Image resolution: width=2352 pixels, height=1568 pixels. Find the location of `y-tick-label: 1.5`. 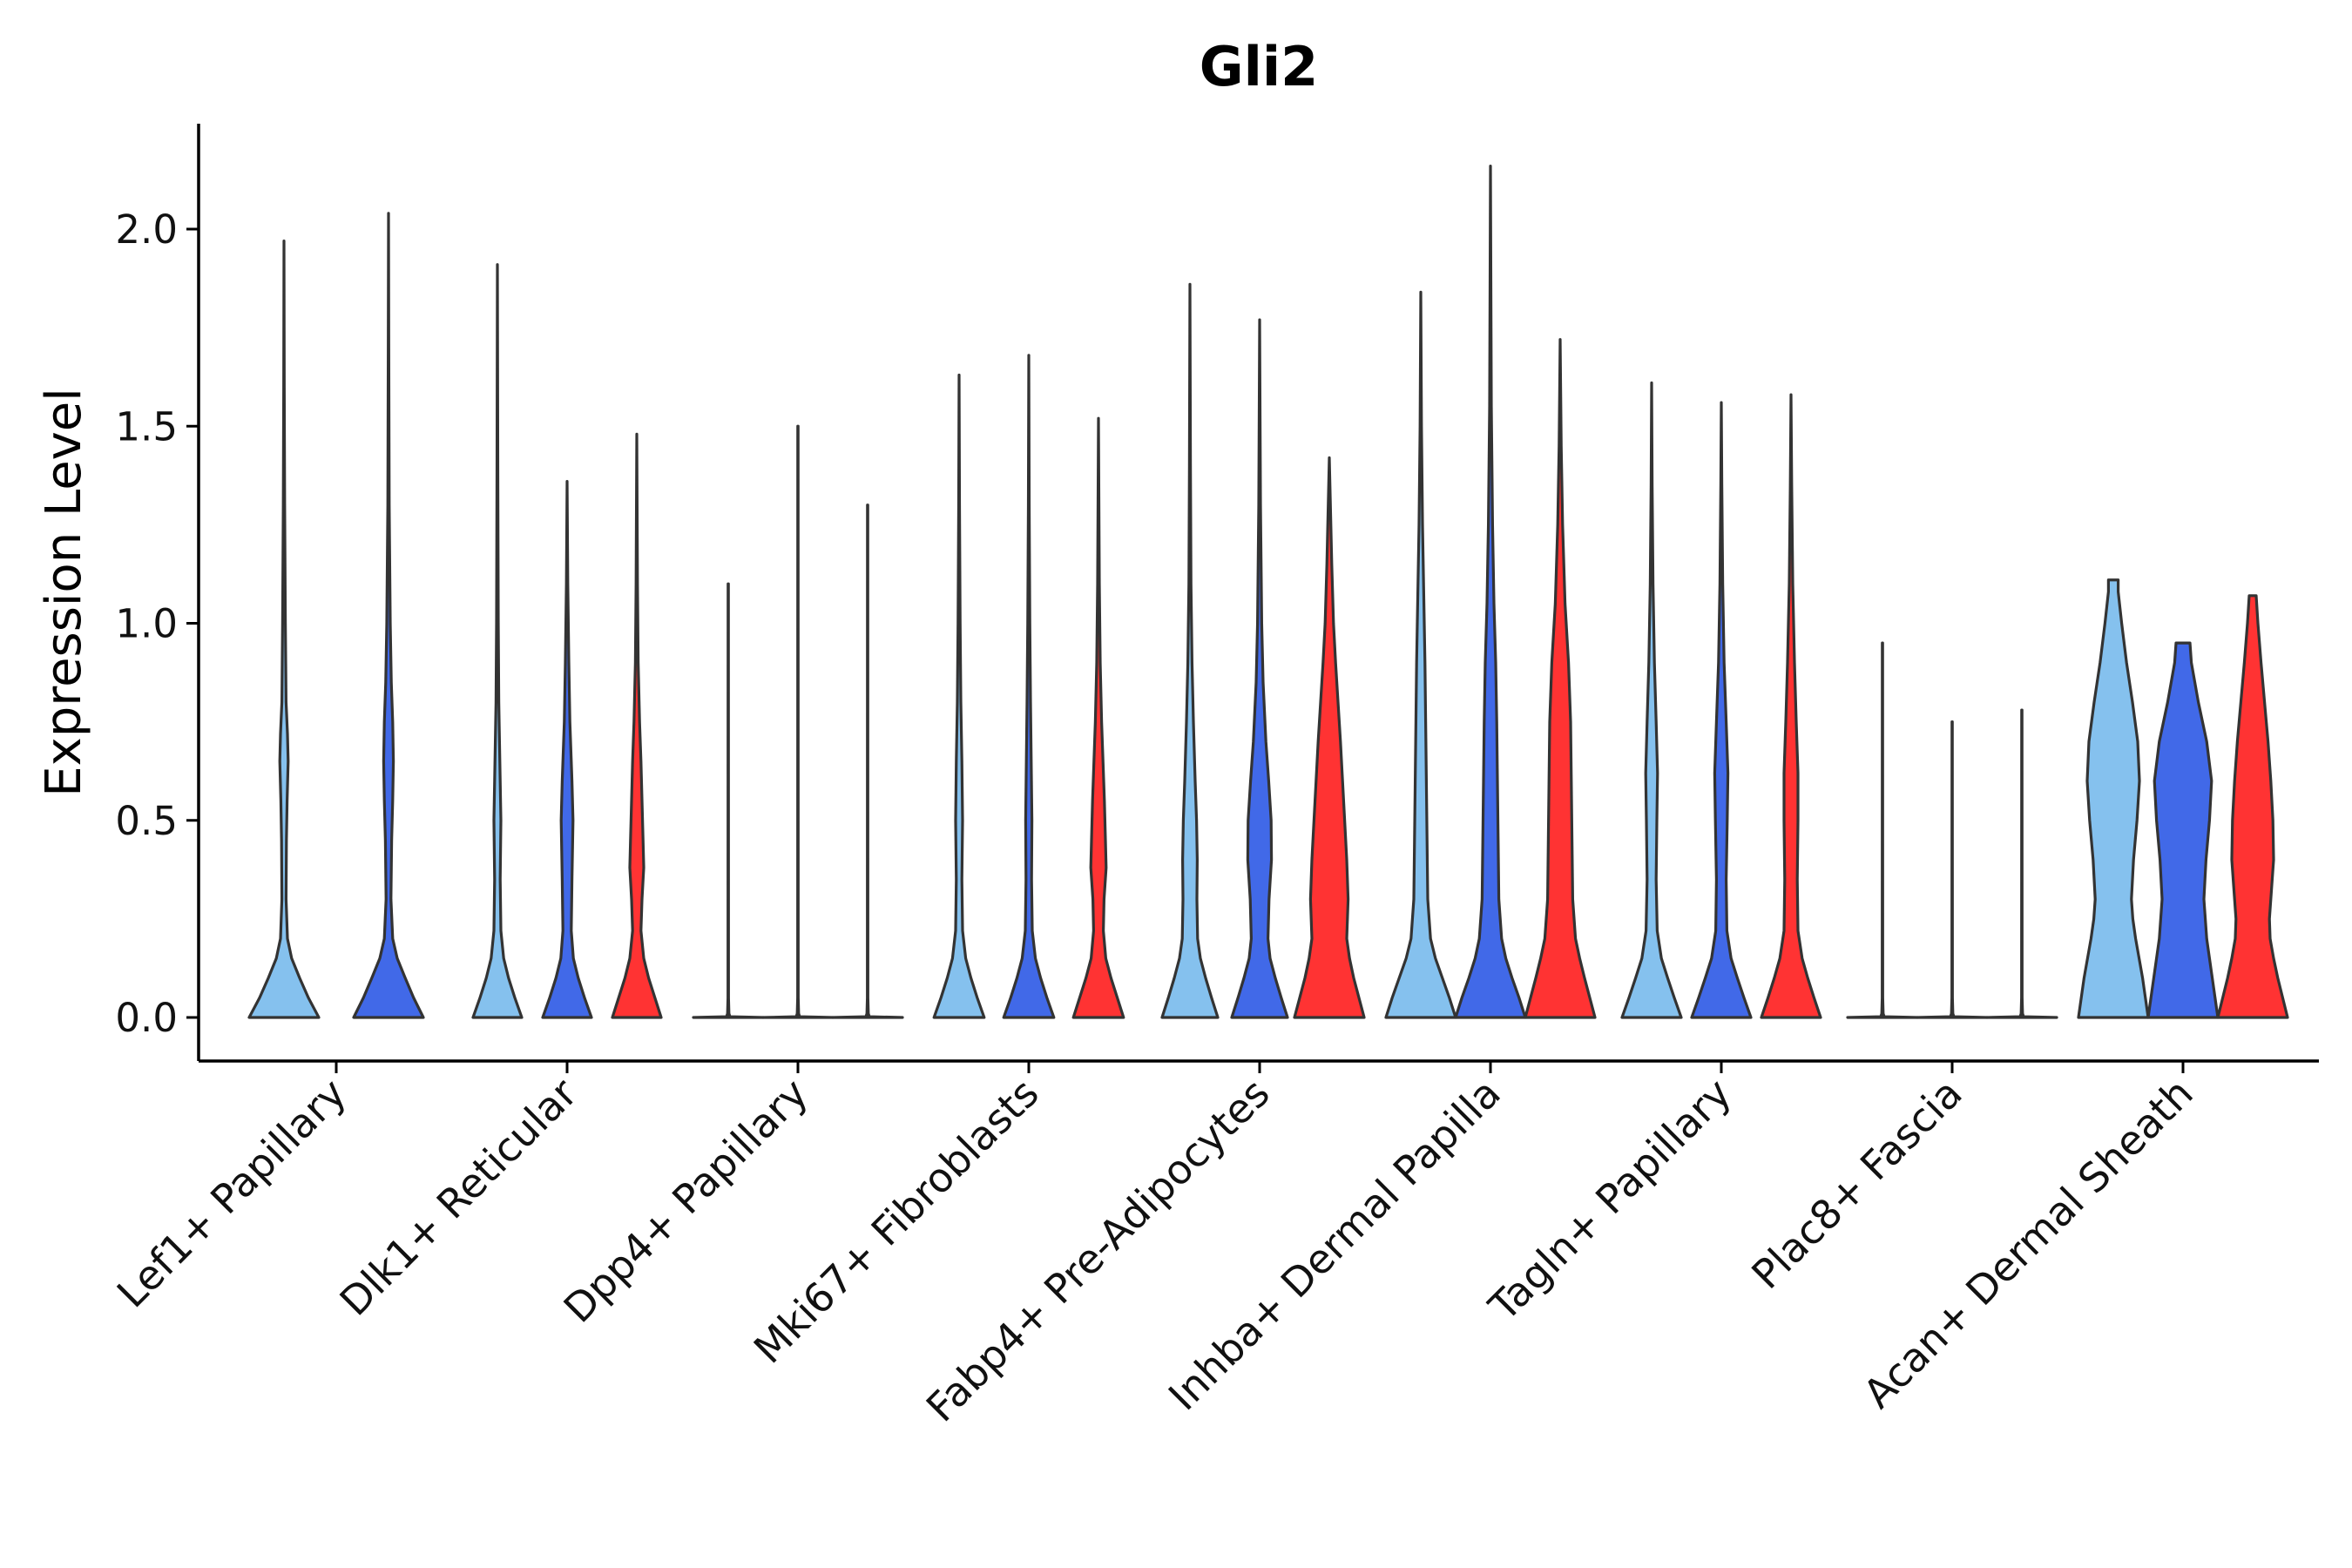

y-tick-label: 1.5 is located at coordinates (146, 426).